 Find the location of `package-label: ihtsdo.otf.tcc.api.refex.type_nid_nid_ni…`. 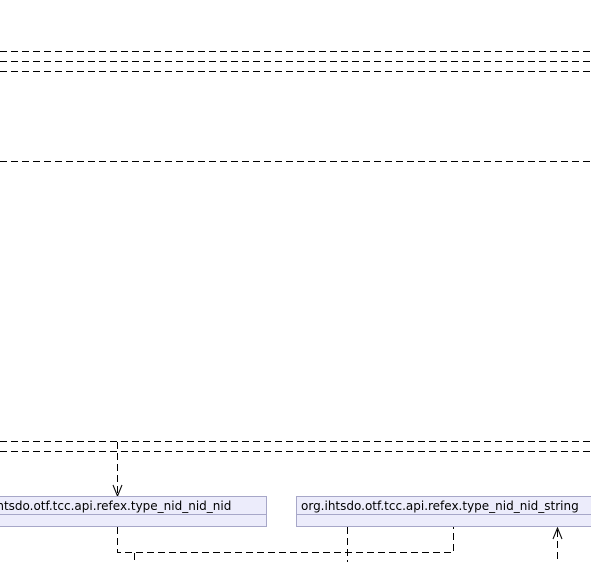

package-label: ihtsdo.otf.tcc.api.refex.type_nid_nid_ni… is located at coordinates (116, 506).